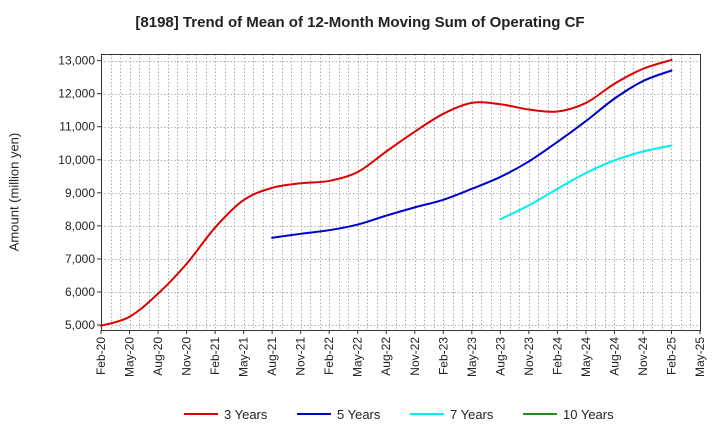 Image resolution: width=720 pixels, height=440 pixels. Describe the element at coordinates (586, 182) in the screenshot. I see `series-line-7-years` at that location.